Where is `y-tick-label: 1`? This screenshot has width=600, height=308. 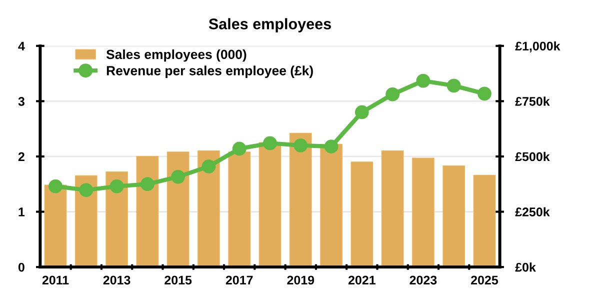 y-tick-label: 1 is located at coordinates (21, 212).